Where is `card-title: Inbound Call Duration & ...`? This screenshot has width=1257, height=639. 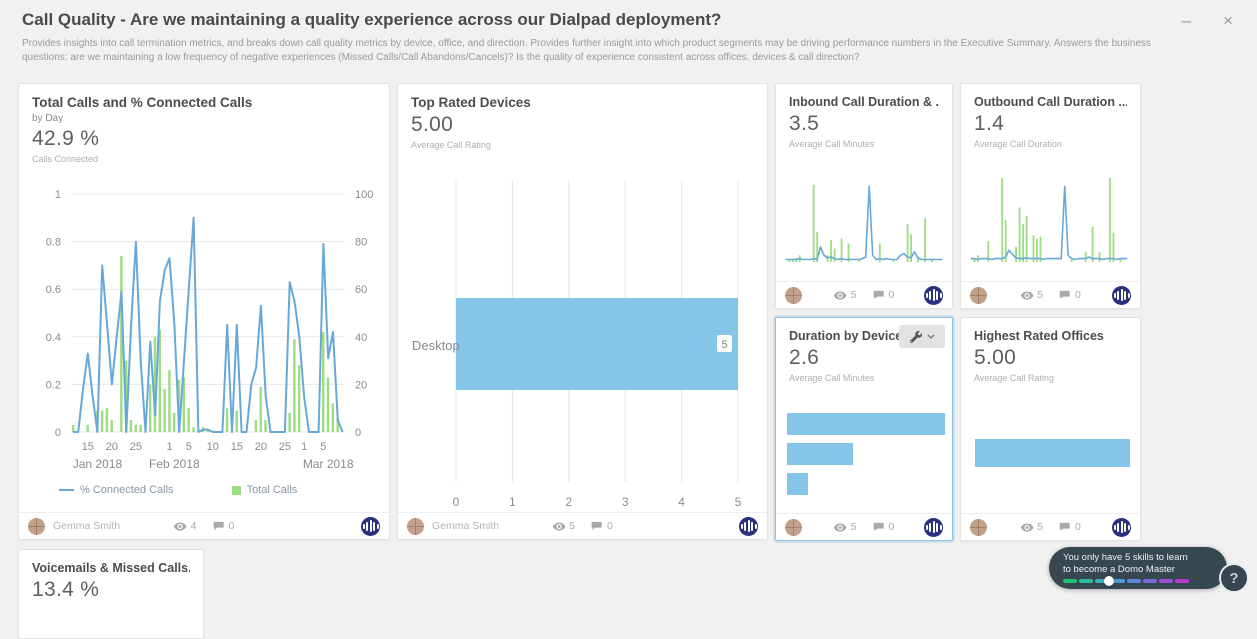 card-title: Inbound Call Duration & ... is located at coordinates (864, 102).